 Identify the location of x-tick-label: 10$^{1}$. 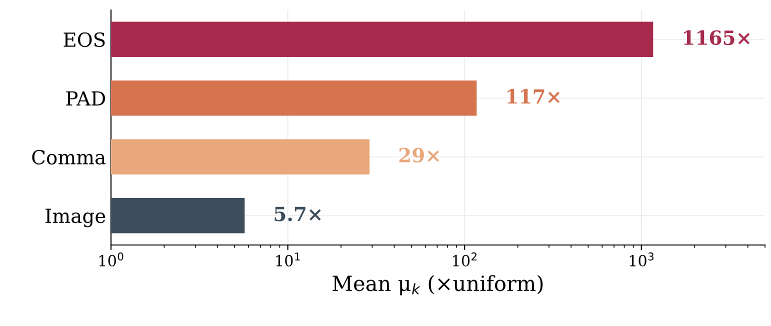
(288, 259).